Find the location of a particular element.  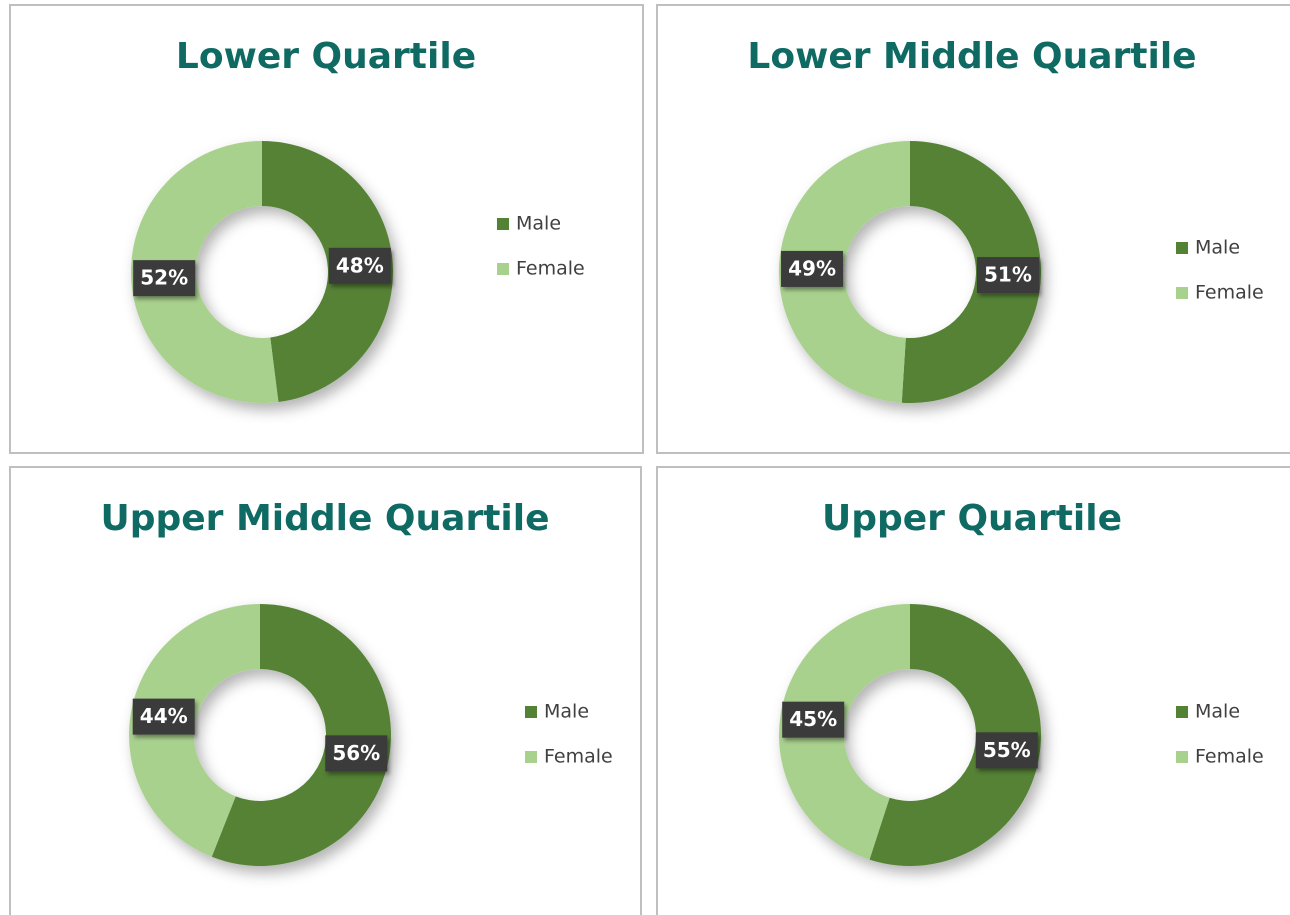

data-label: 51% is located at coordinates (1008, 275).